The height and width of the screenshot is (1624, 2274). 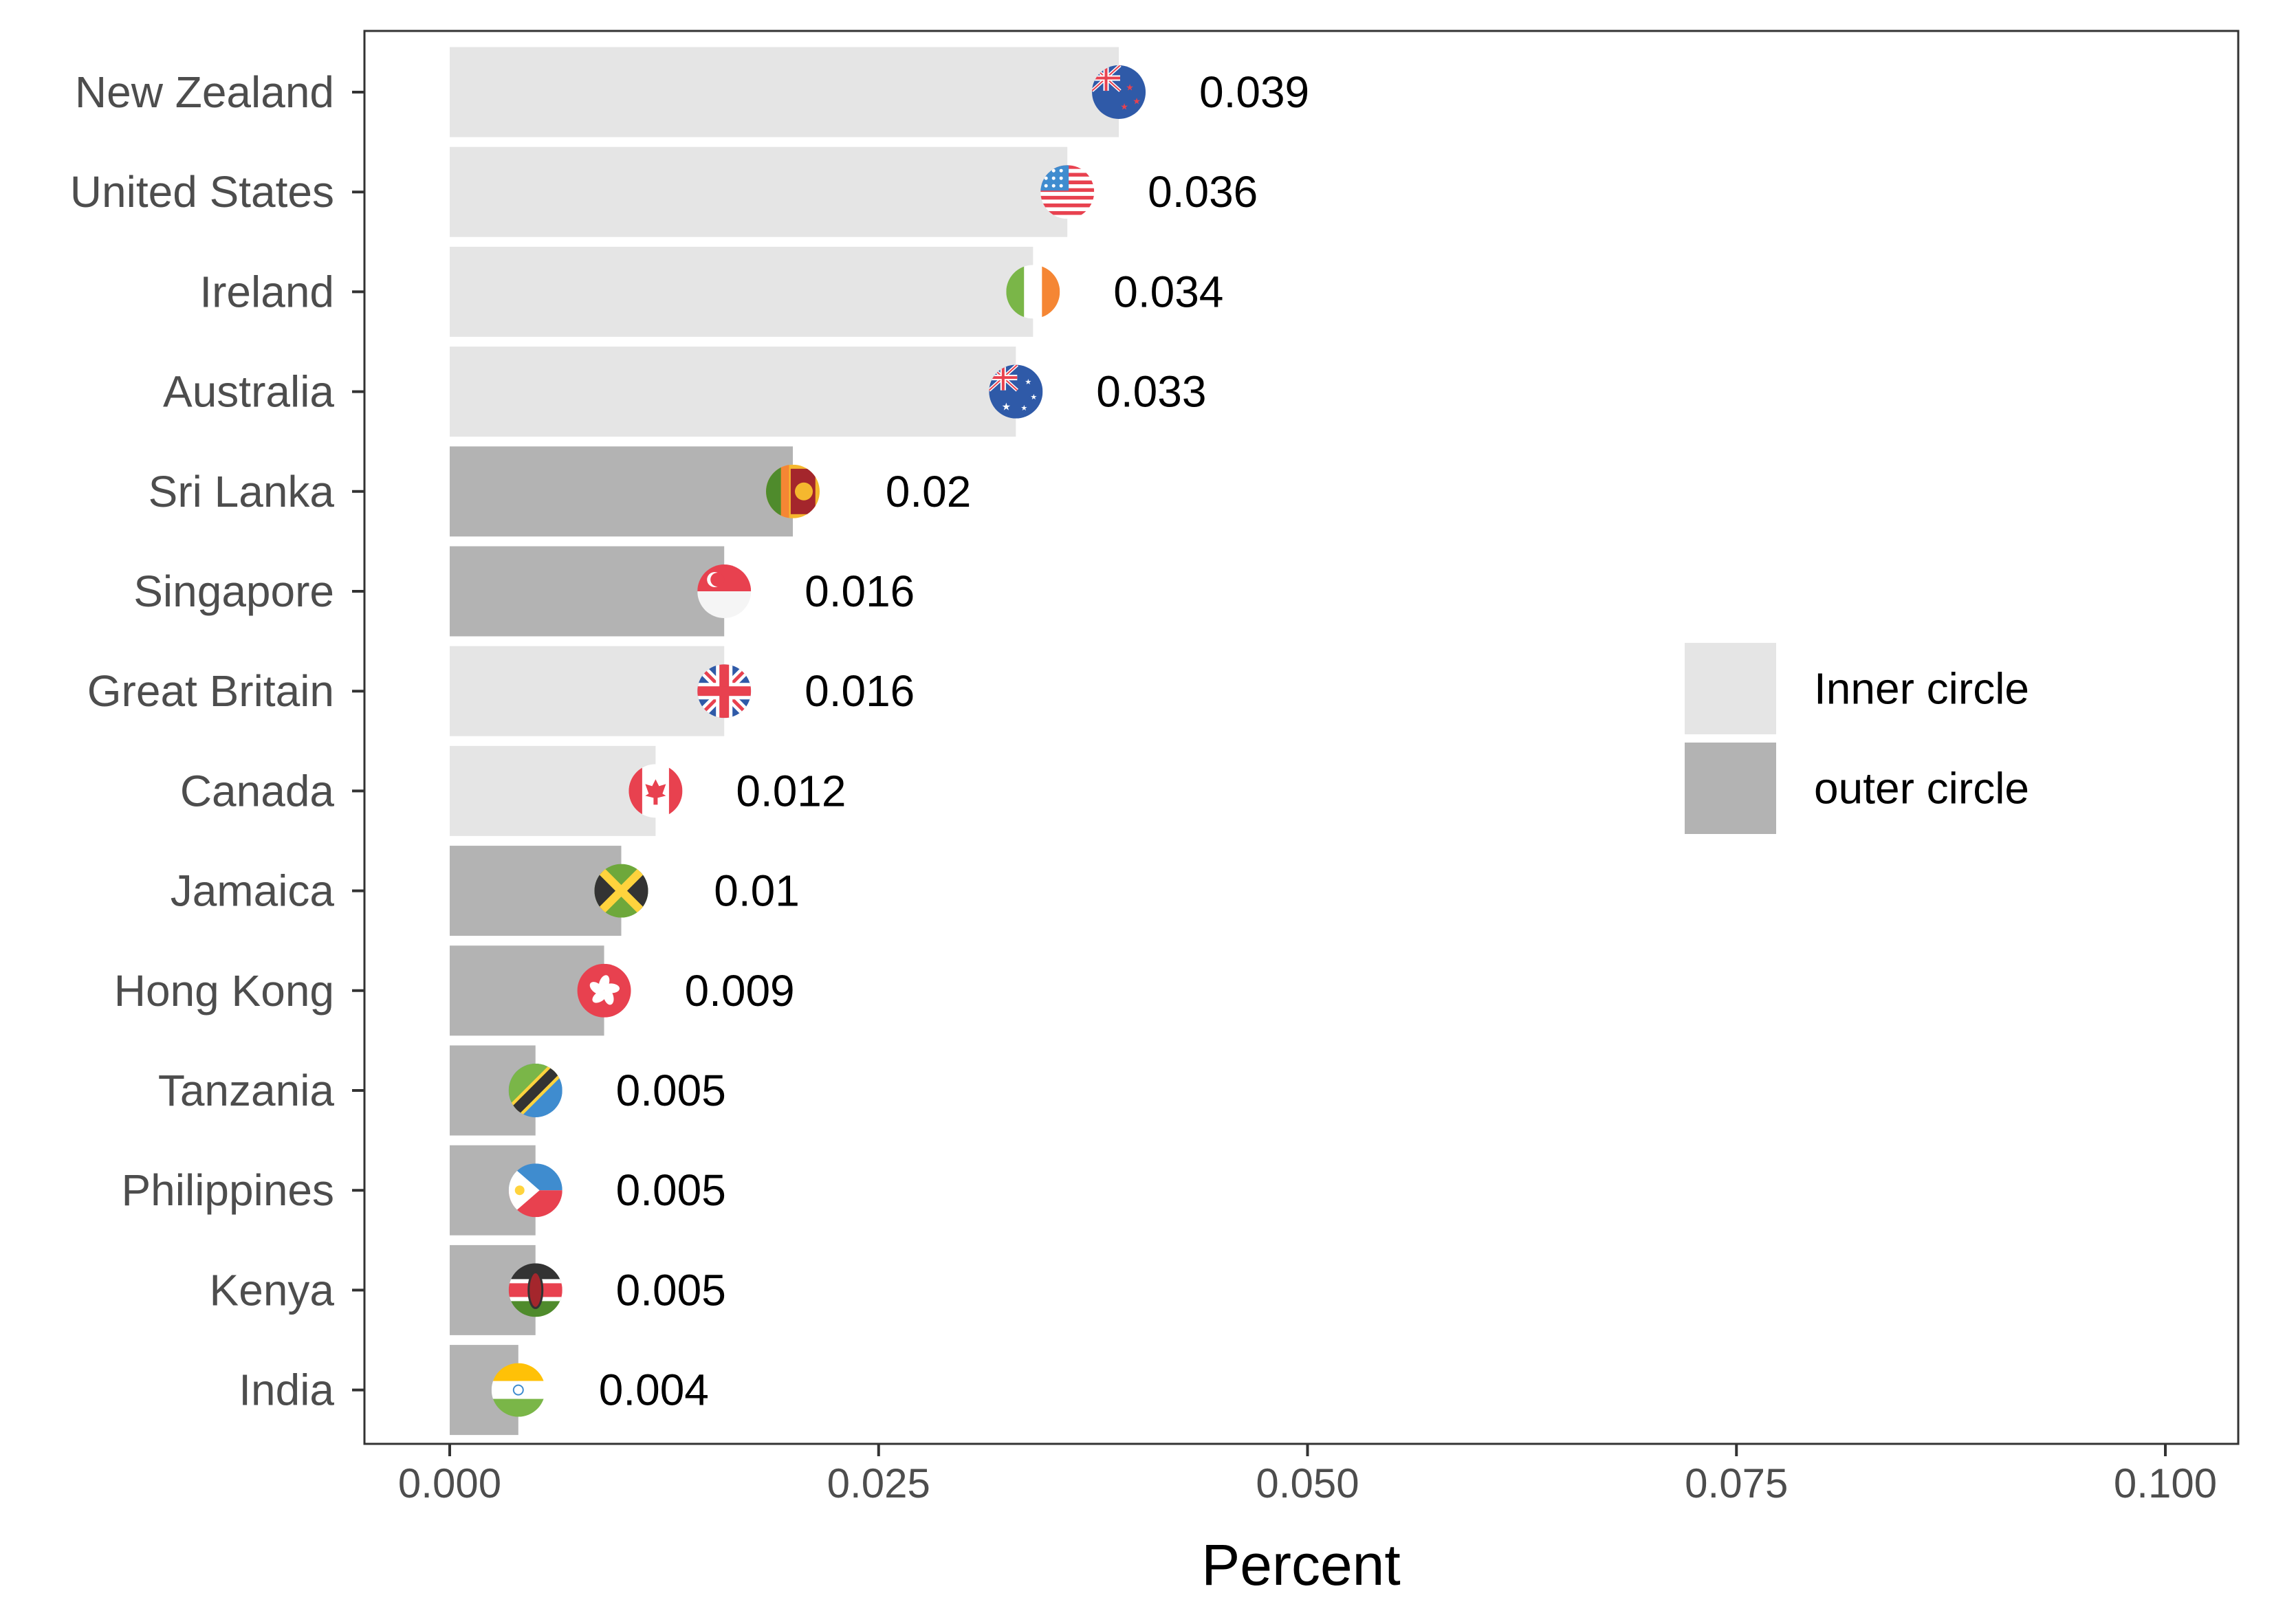 What do you see at coordinates (1301, 1565) in the screenshot?
I see `x-axis-title: Percent` at bounding box center [1301, 1565].